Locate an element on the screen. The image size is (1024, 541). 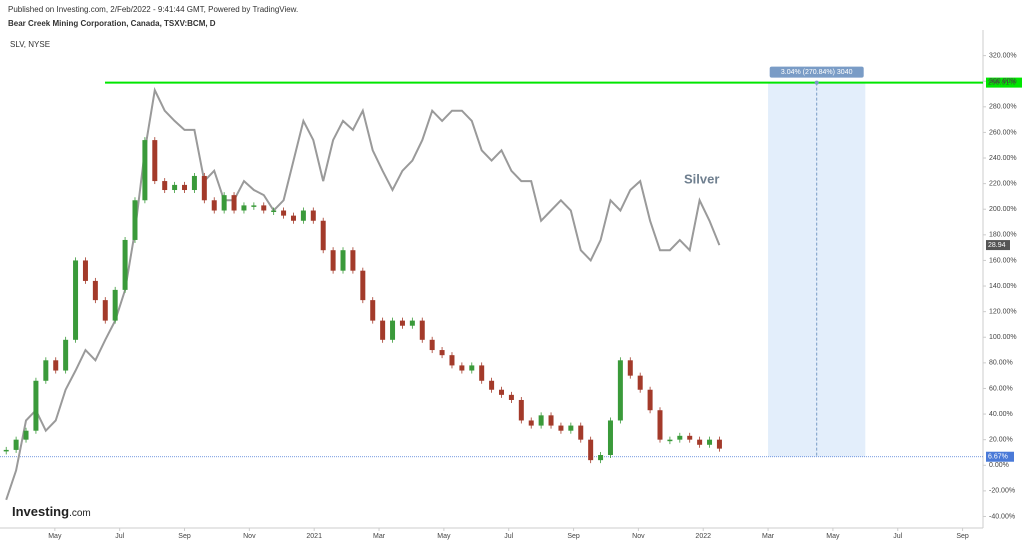
level-label: 298.91% is located at coordinates (1002, 82).